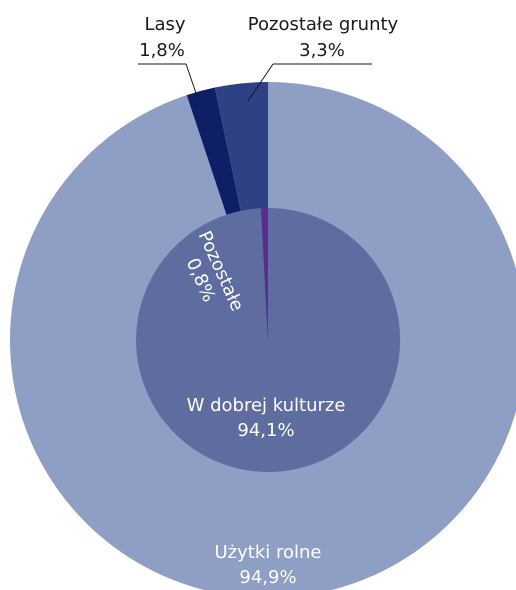  I want to click on value-w-dobrej-kulturze: 94,1%, so click(265, 430).